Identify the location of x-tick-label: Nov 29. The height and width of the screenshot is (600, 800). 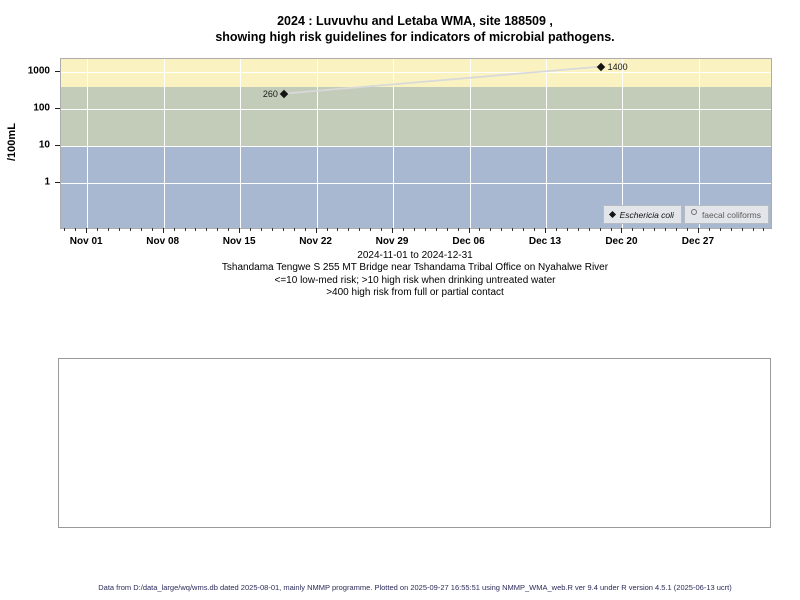
(392, 241).